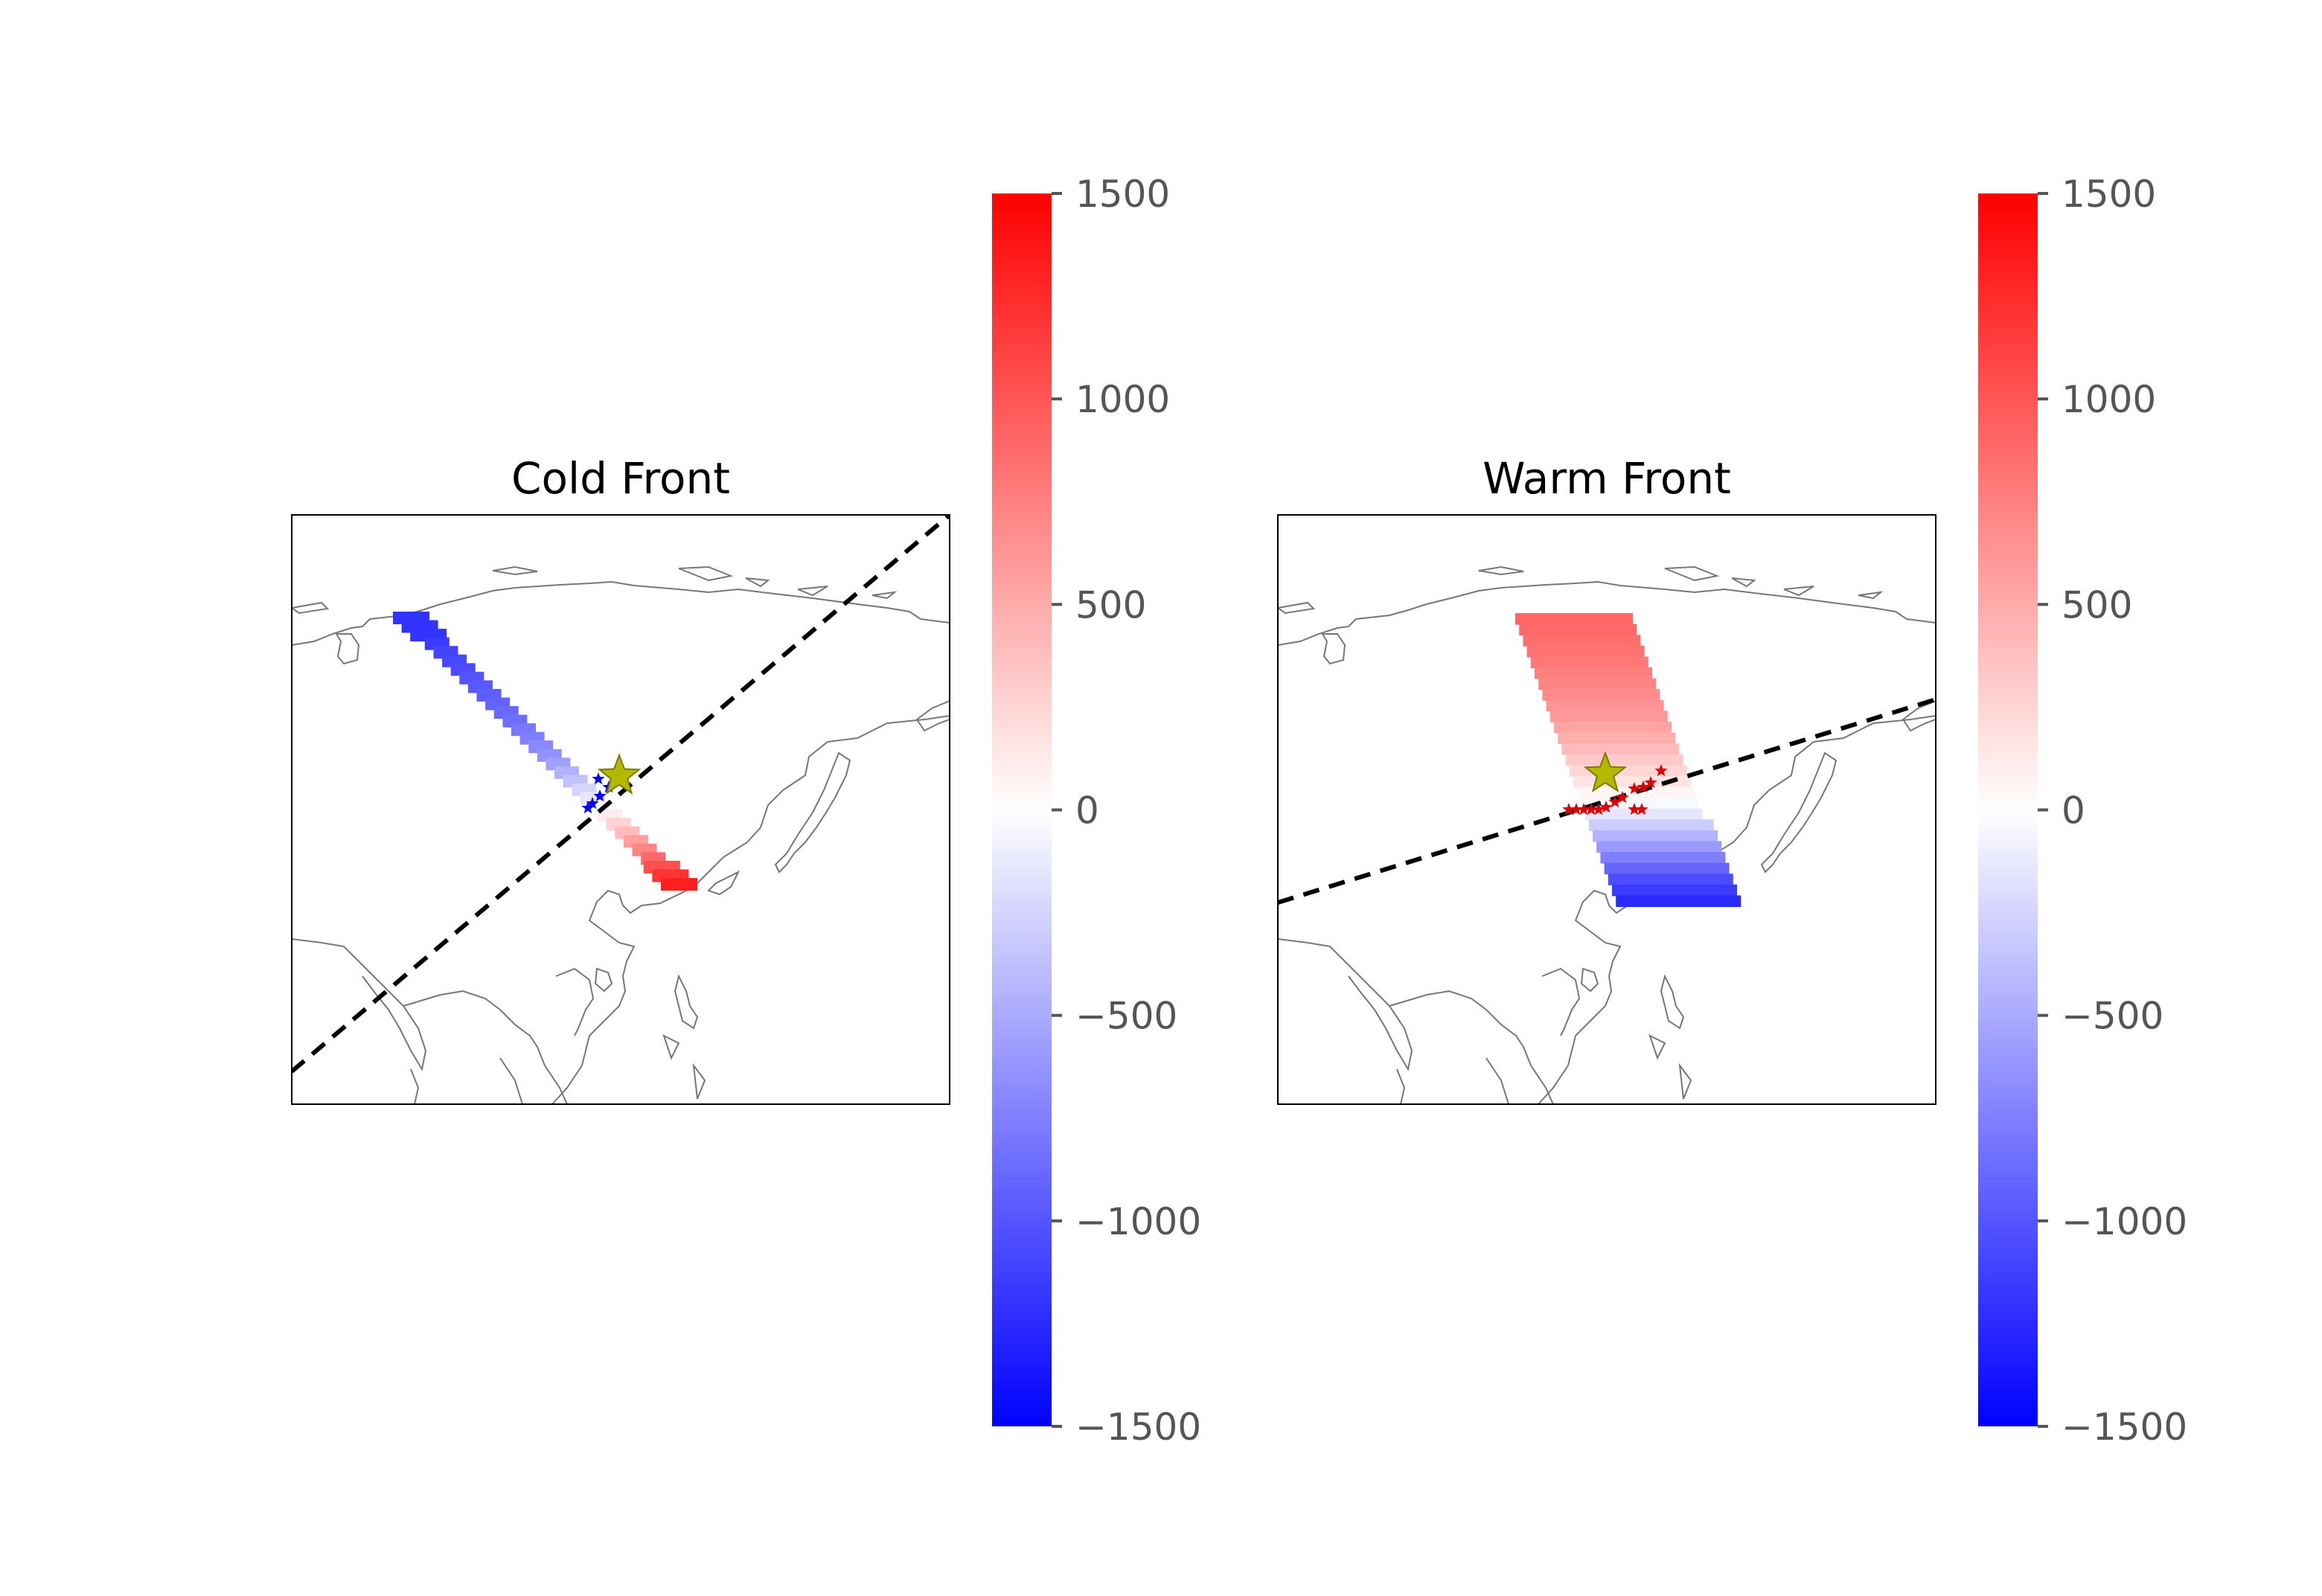  What do you see at coordinates (1607, 478) in the screenshot?
I see `panel-title: Warm Front` at bounding box center [1607, 478].